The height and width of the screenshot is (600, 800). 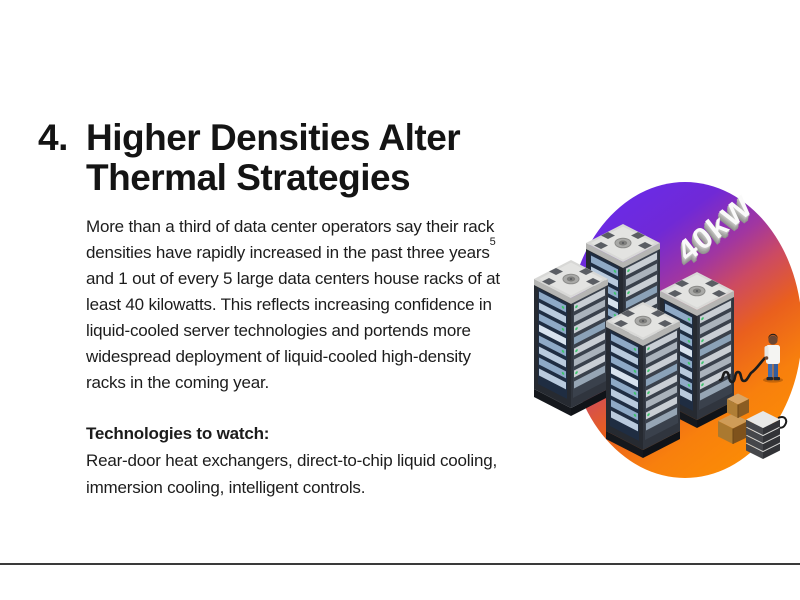 I want to click on watch-label: Technologies to watch:, so click(x=178, y=433).